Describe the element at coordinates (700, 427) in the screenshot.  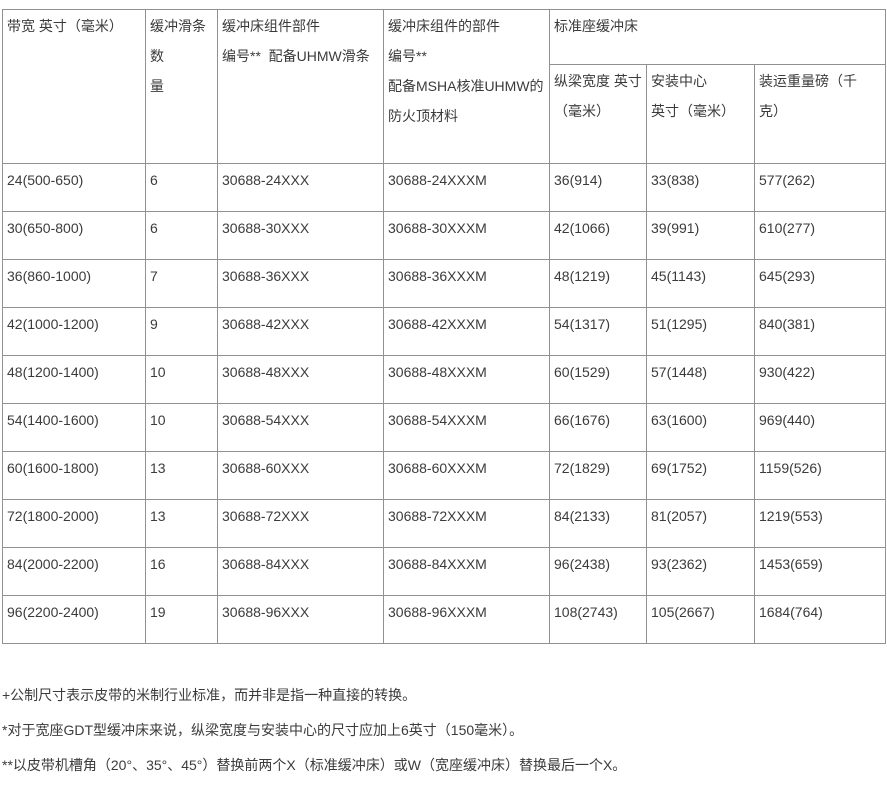
I see `cell-mounting-centers: 63(1600)` at that location.